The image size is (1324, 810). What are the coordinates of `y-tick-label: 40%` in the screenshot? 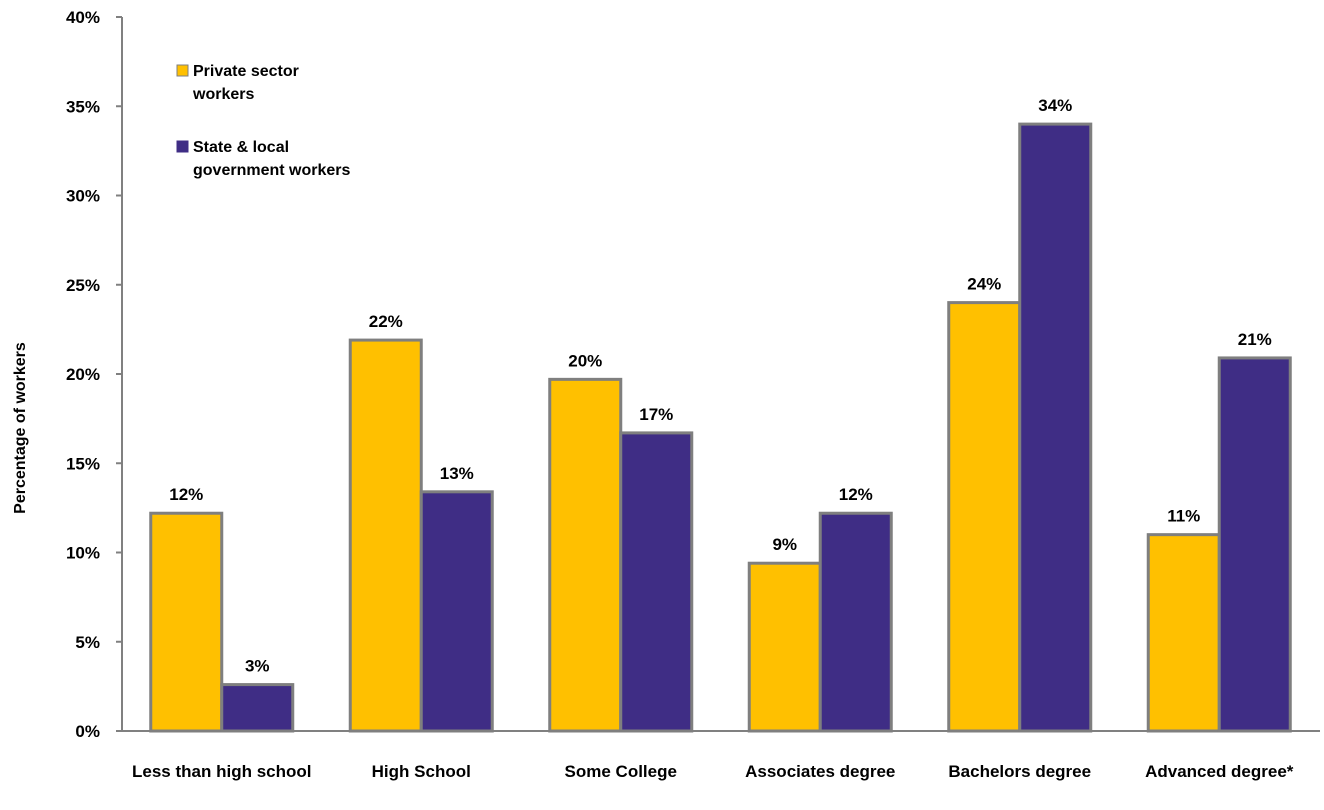 It's located at (83, 17).